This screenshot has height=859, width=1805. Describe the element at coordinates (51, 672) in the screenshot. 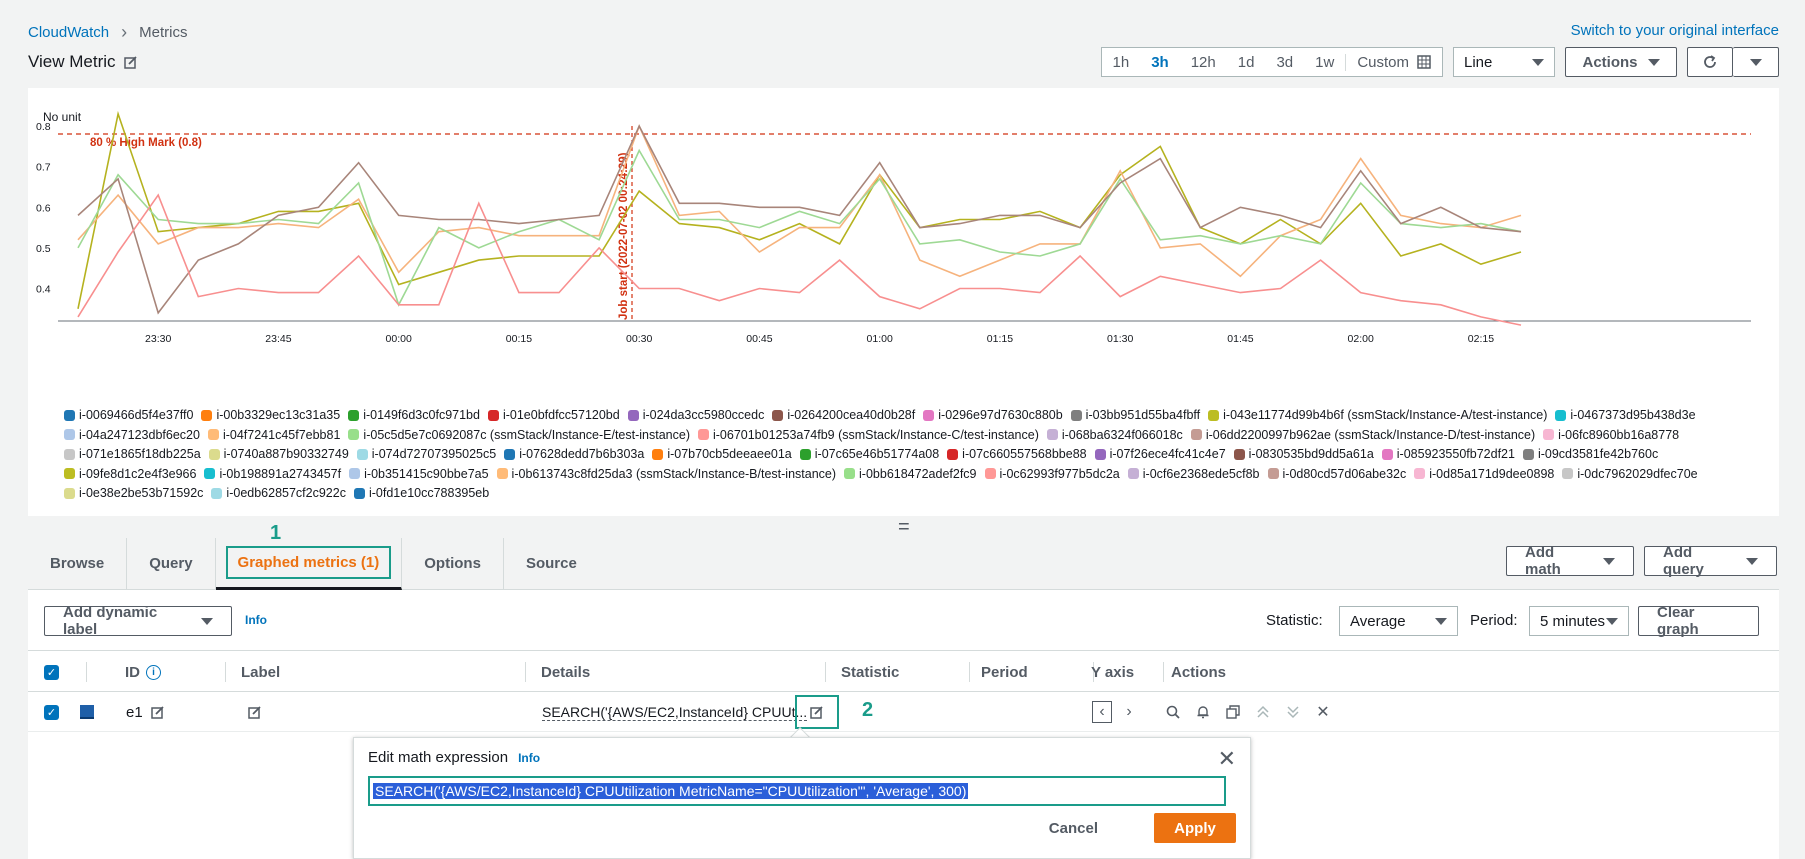

I see `select-all-checkbox: ✓` at that location.